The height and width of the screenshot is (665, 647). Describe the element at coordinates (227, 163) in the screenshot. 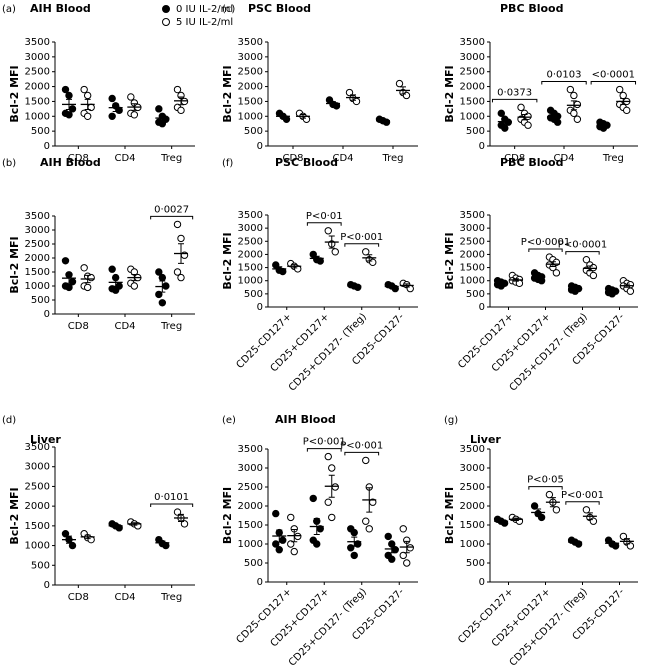

I see `panel-label: (f)` at that location.